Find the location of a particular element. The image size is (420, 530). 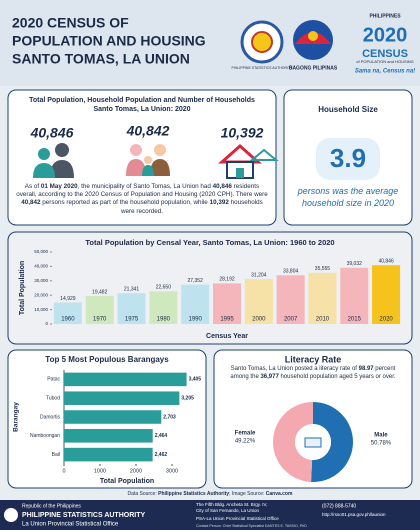

footer-text: La Union Provincial Statistical Office is located at coordinates (70, 525).